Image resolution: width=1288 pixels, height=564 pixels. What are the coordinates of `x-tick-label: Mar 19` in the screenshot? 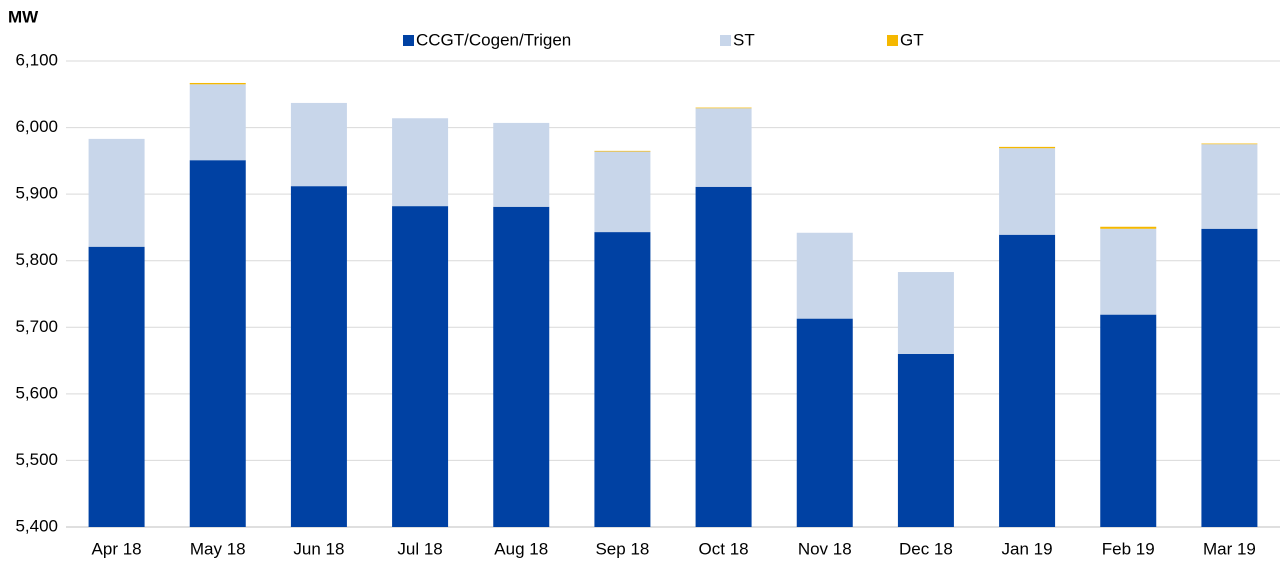 It's located at (1229, 548).